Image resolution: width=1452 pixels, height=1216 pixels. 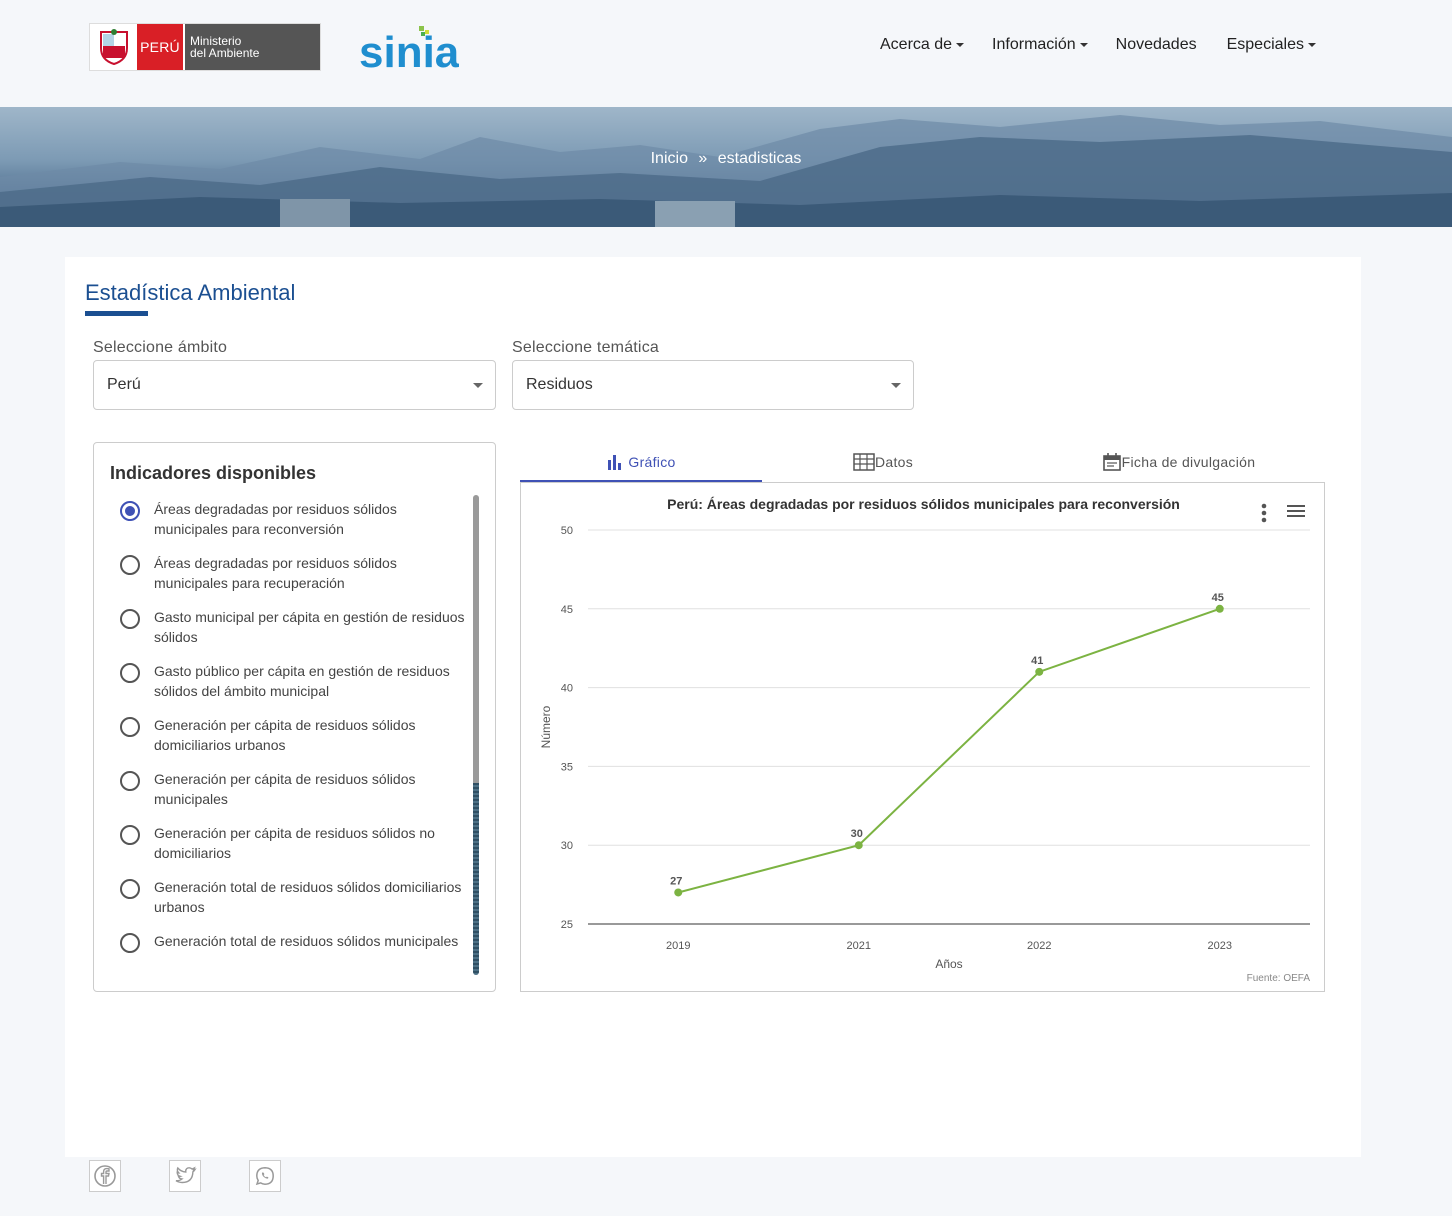 I want to click on twitter-icon, so click(x=186, y=1175).